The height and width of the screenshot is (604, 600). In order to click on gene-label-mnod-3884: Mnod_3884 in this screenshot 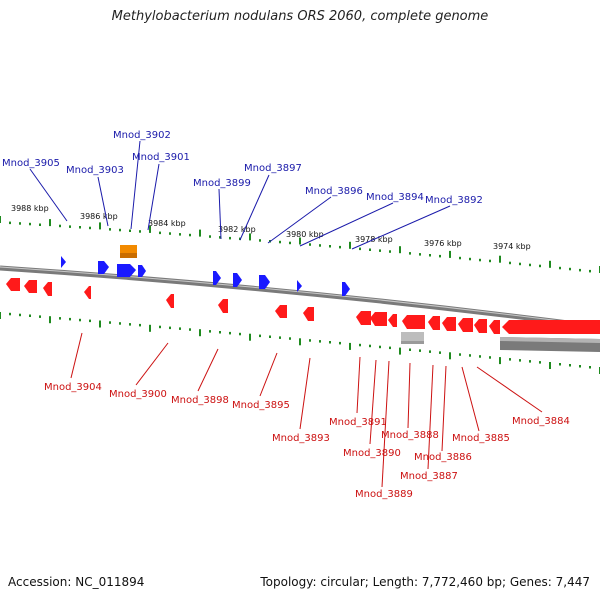, I will do `click(541, 421)`.